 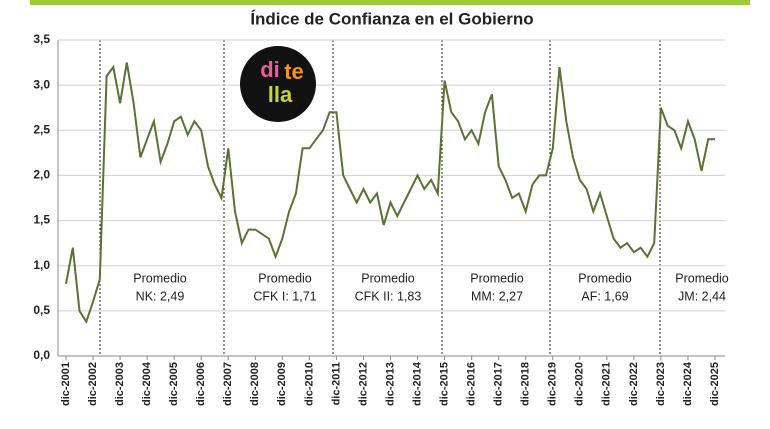 What do you see at coordinates (41, 355) in the screenshot?
I see `y-tick-label: 0,0` at bounding box center [41, 355].